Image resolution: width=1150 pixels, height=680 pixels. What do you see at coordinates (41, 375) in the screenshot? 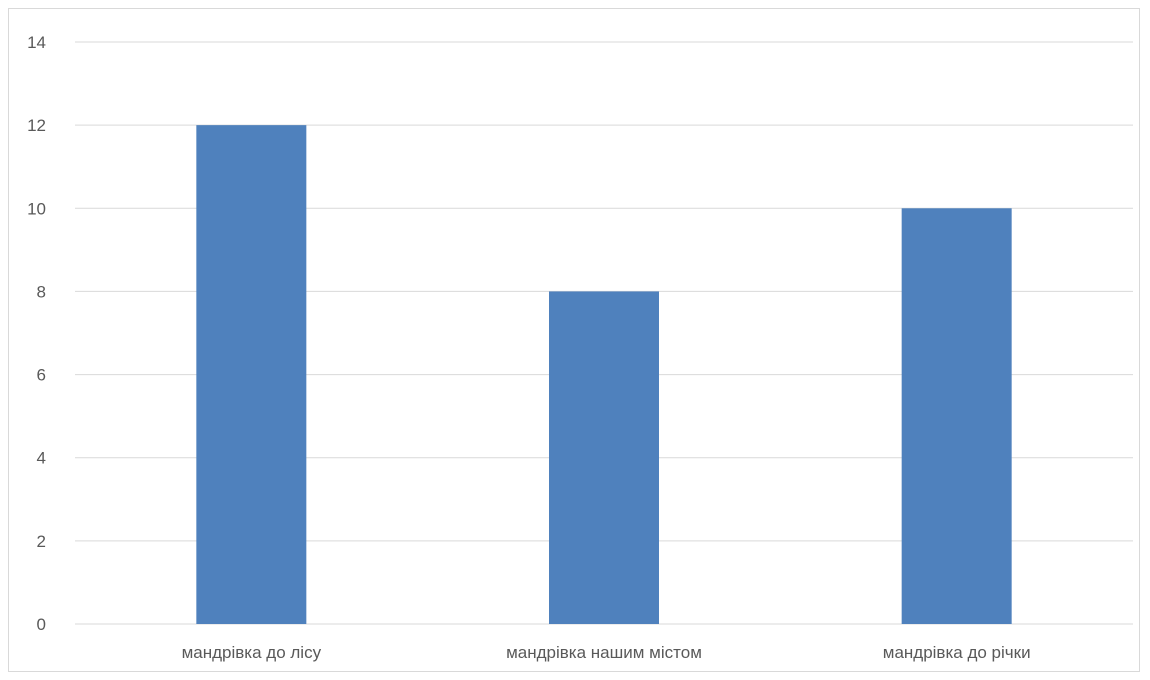
I see `y-tick-label: 6` at bounding box center [41, 375].